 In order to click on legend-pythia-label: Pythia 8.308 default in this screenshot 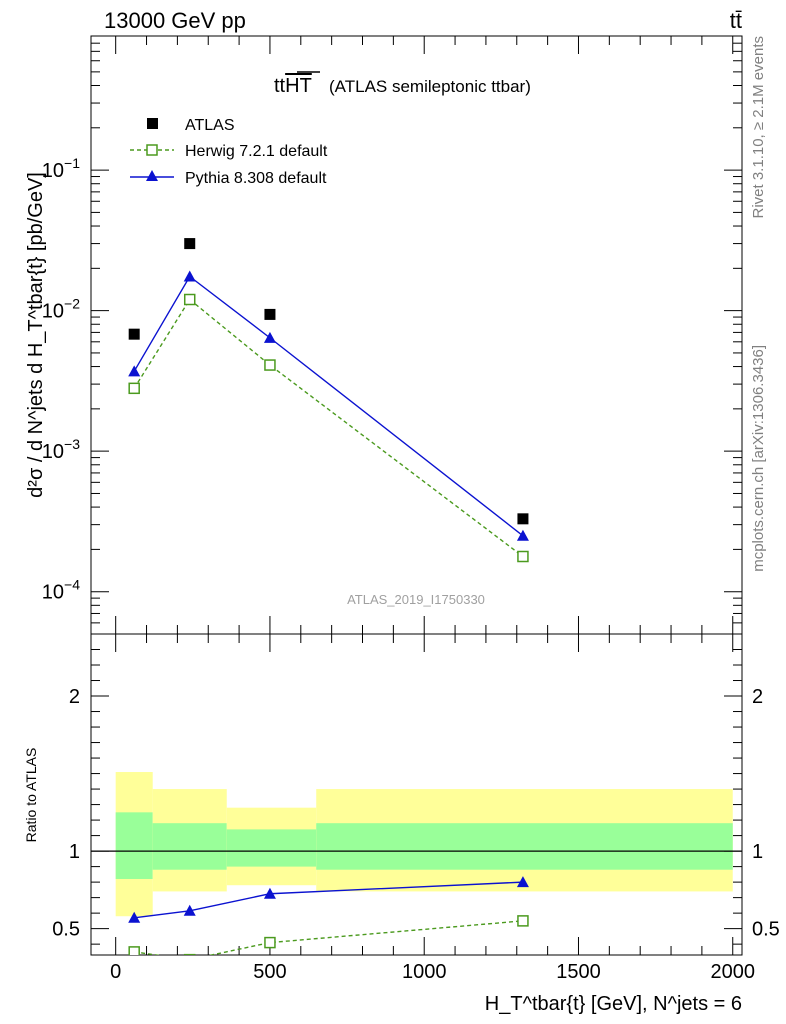, I will do `click(256, 178)`.